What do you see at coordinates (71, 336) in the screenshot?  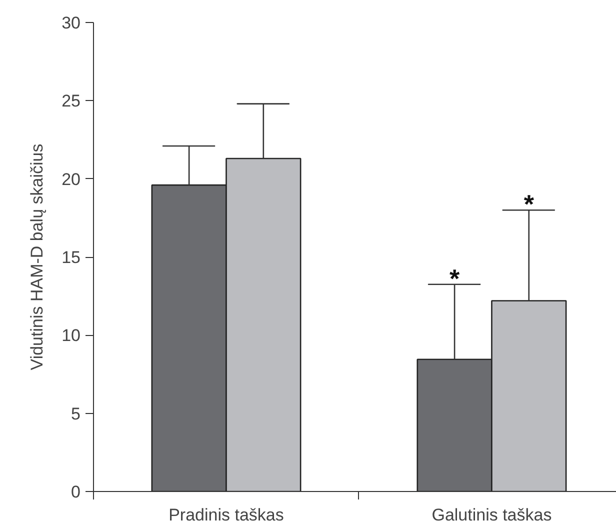 I see `y-tick-label: 10` at bounding box center [71, 336].